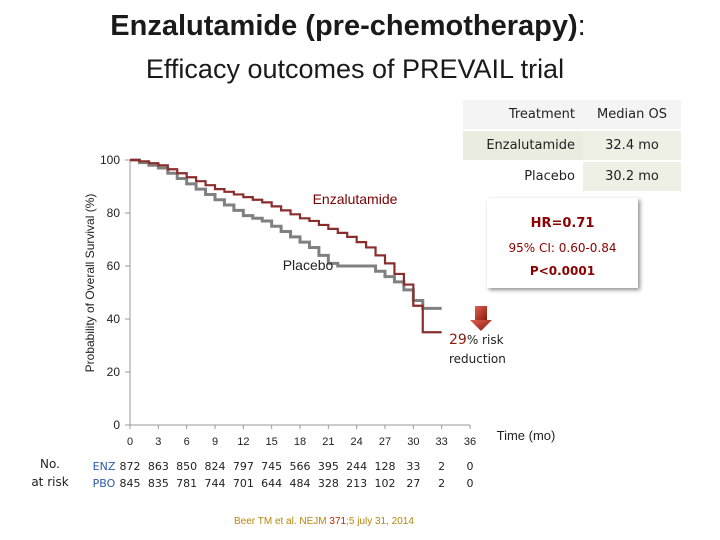 The image size is (720, 540). What do you see at coordinates (130, 466) in the screenshot?
I see `at-risk-enz-value: 872` at bounding box center [130, 466].